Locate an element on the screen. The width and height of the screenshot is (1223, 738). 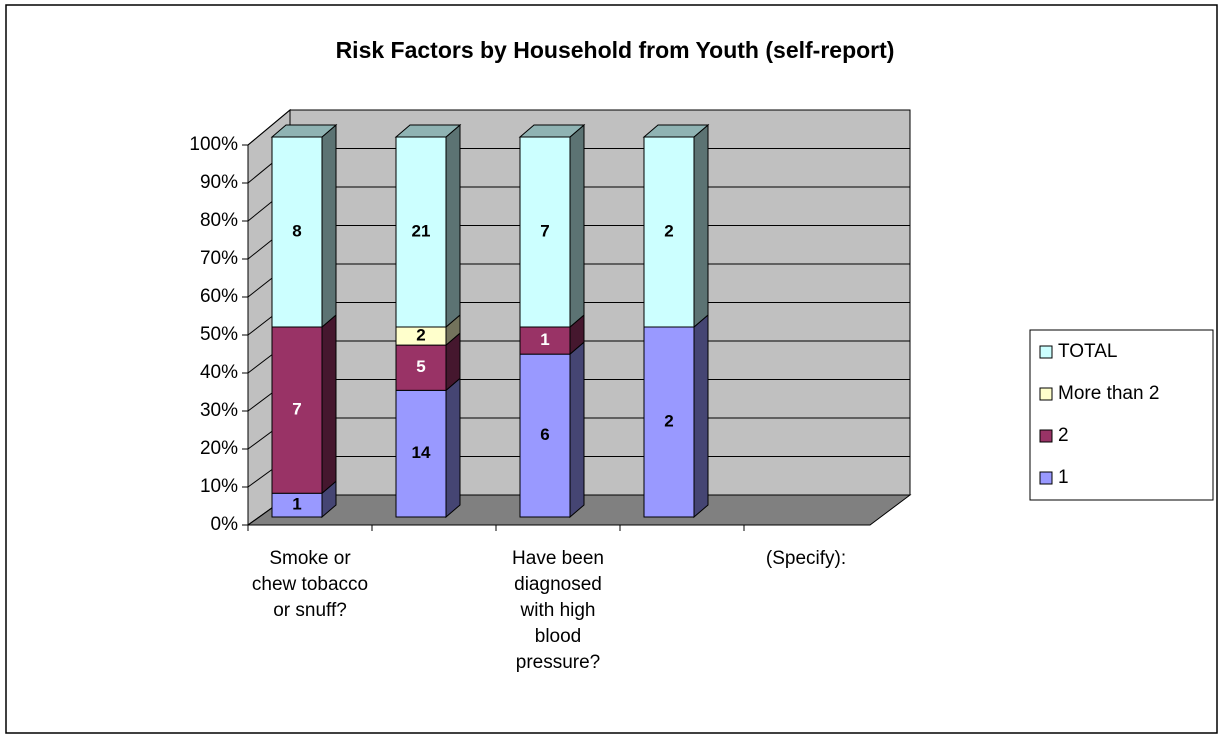
y-tick-label: 0% is located at coordinates (225, 524).